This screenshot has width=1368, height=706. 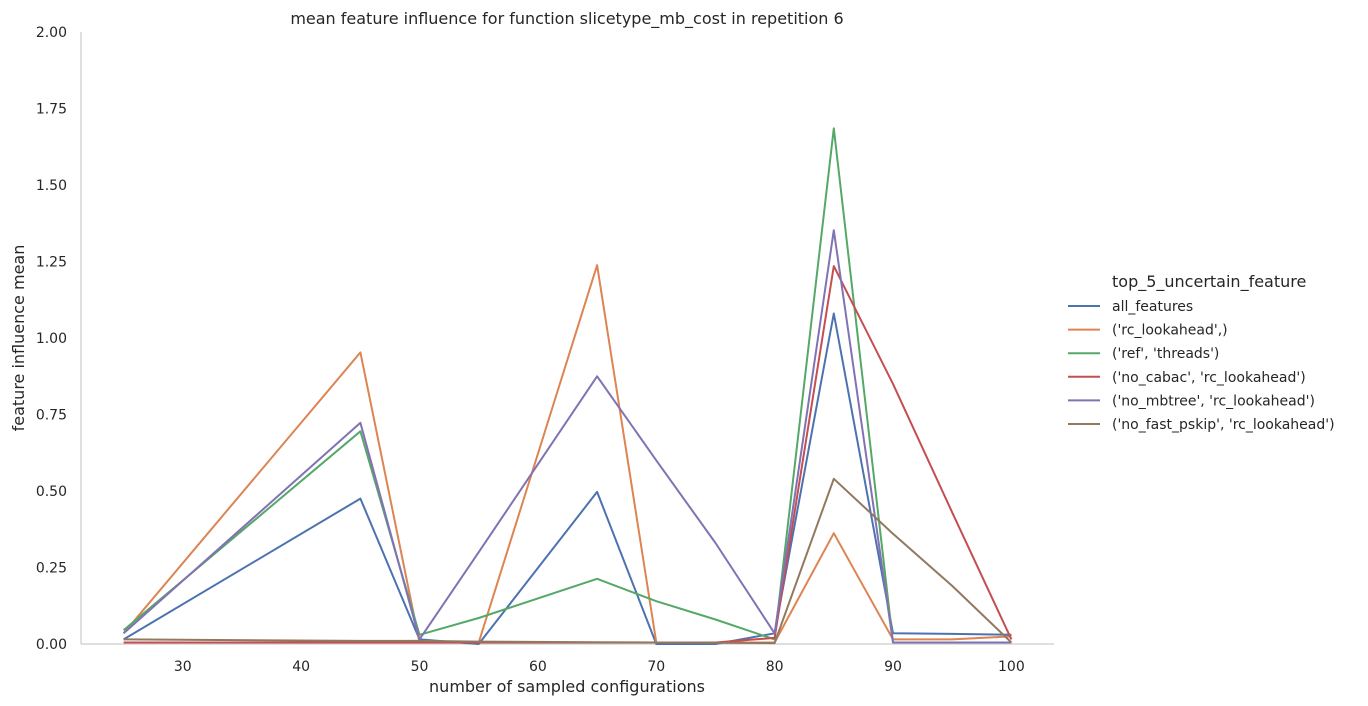 What do you see at coordinates (1223, 425) in the screenshot?
I see `legend-label: ('no_fast_pskip', 'rc_lookahead')` at bounding box center [1223, 425].